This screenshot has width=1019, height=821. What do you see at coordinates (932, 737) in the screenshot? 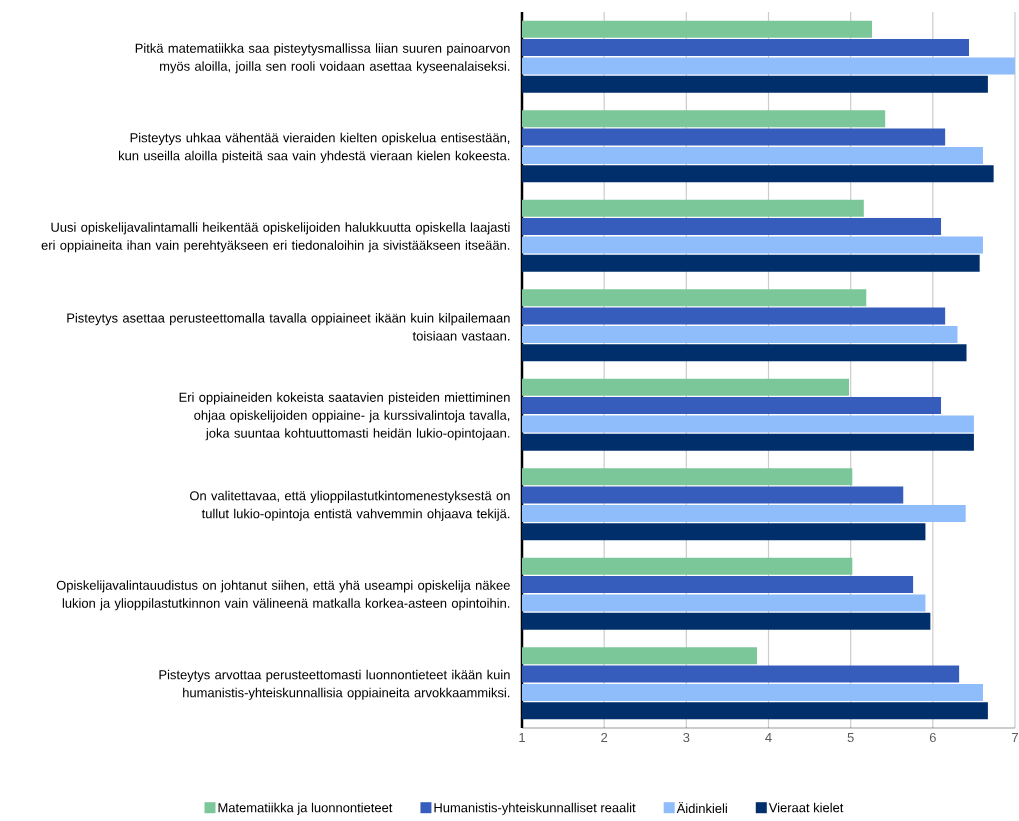
I see `x-tick-label: 6` at bounding box center [932, 737].